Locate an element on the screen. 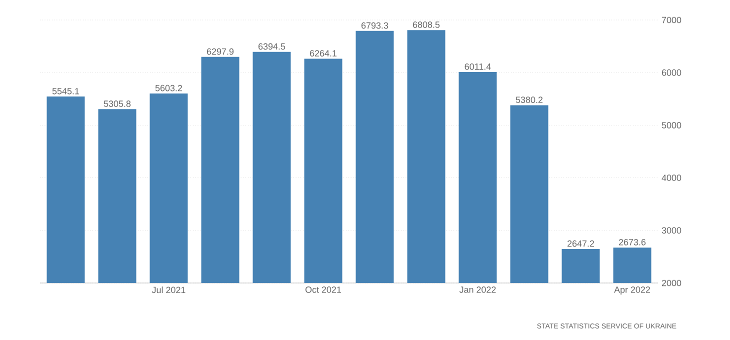 This screenshot has width=730, height=340. y-tick-label: 6000 is located at coordinates (672, 72).